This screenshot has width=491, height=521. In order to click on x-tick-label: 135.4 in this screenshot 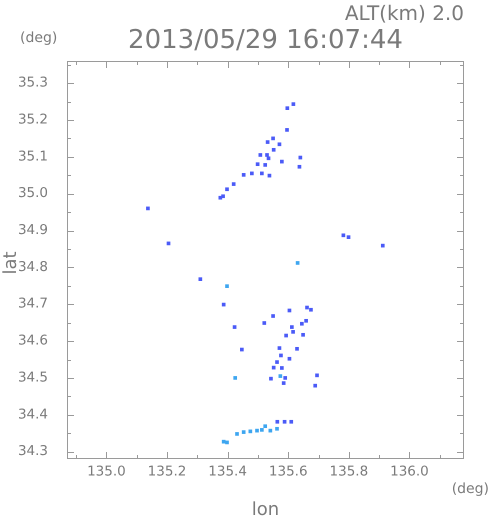, I will do `click(227, 472)`.